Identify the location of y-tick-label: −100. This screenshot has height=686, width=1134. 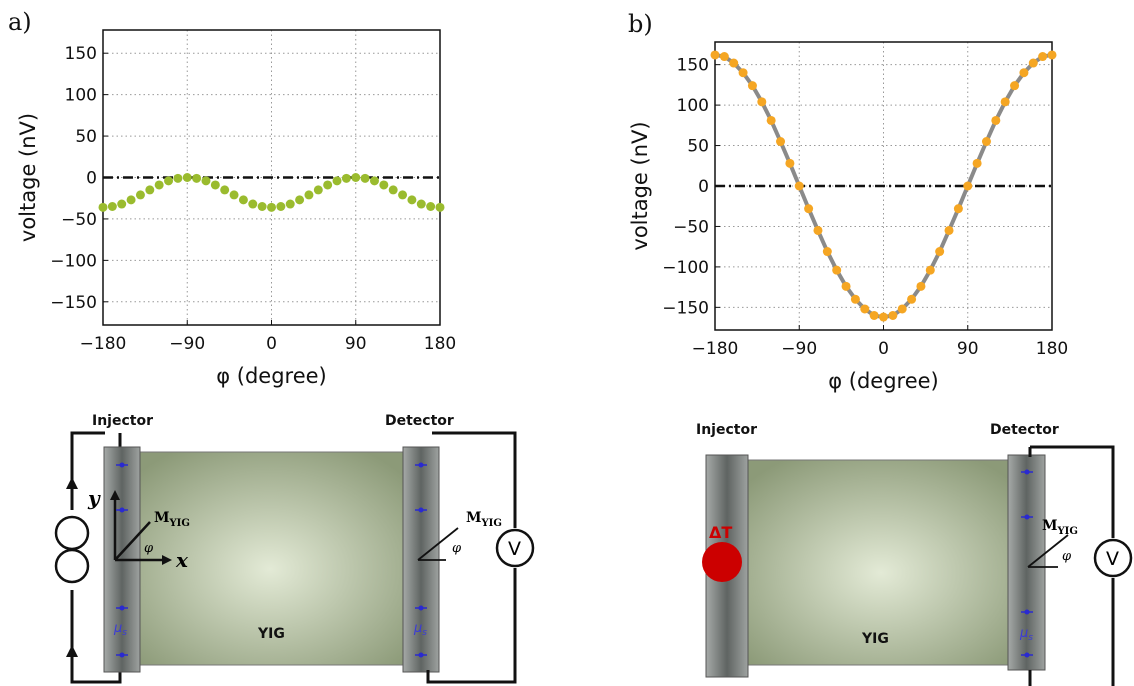
(73, 261).